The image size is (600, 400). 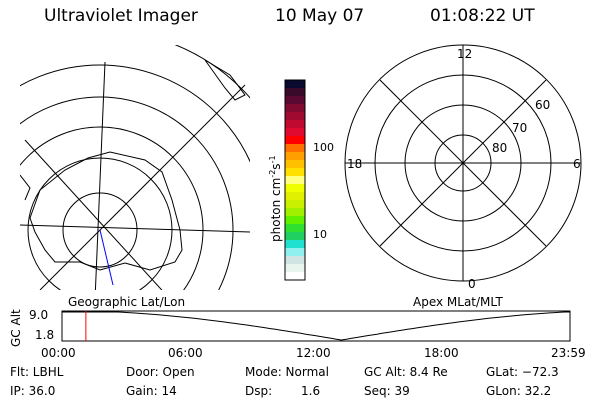 I want to click on mlt-label-0: 0, so click(x=472, y=284).